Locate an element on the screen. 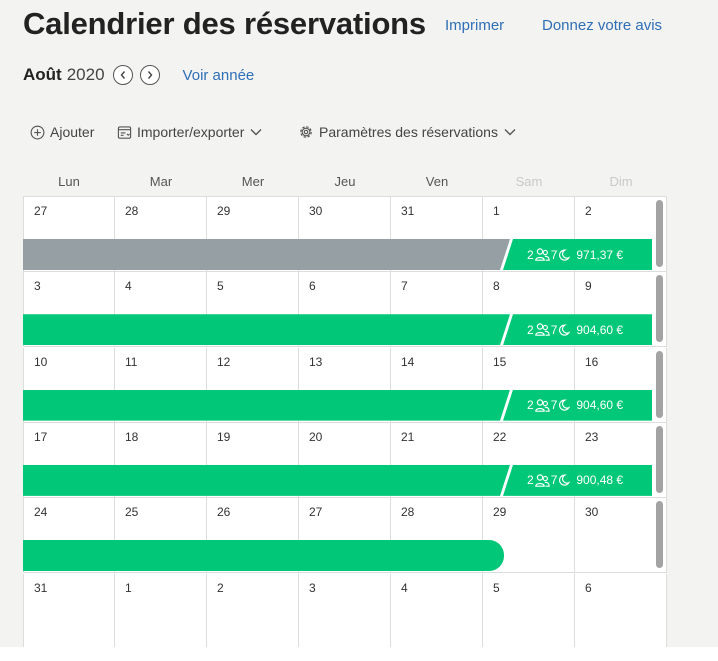 Image resolution: width=718 pixels, height=661 pixels. night-count: 7 is located at coordinates (554, 480).